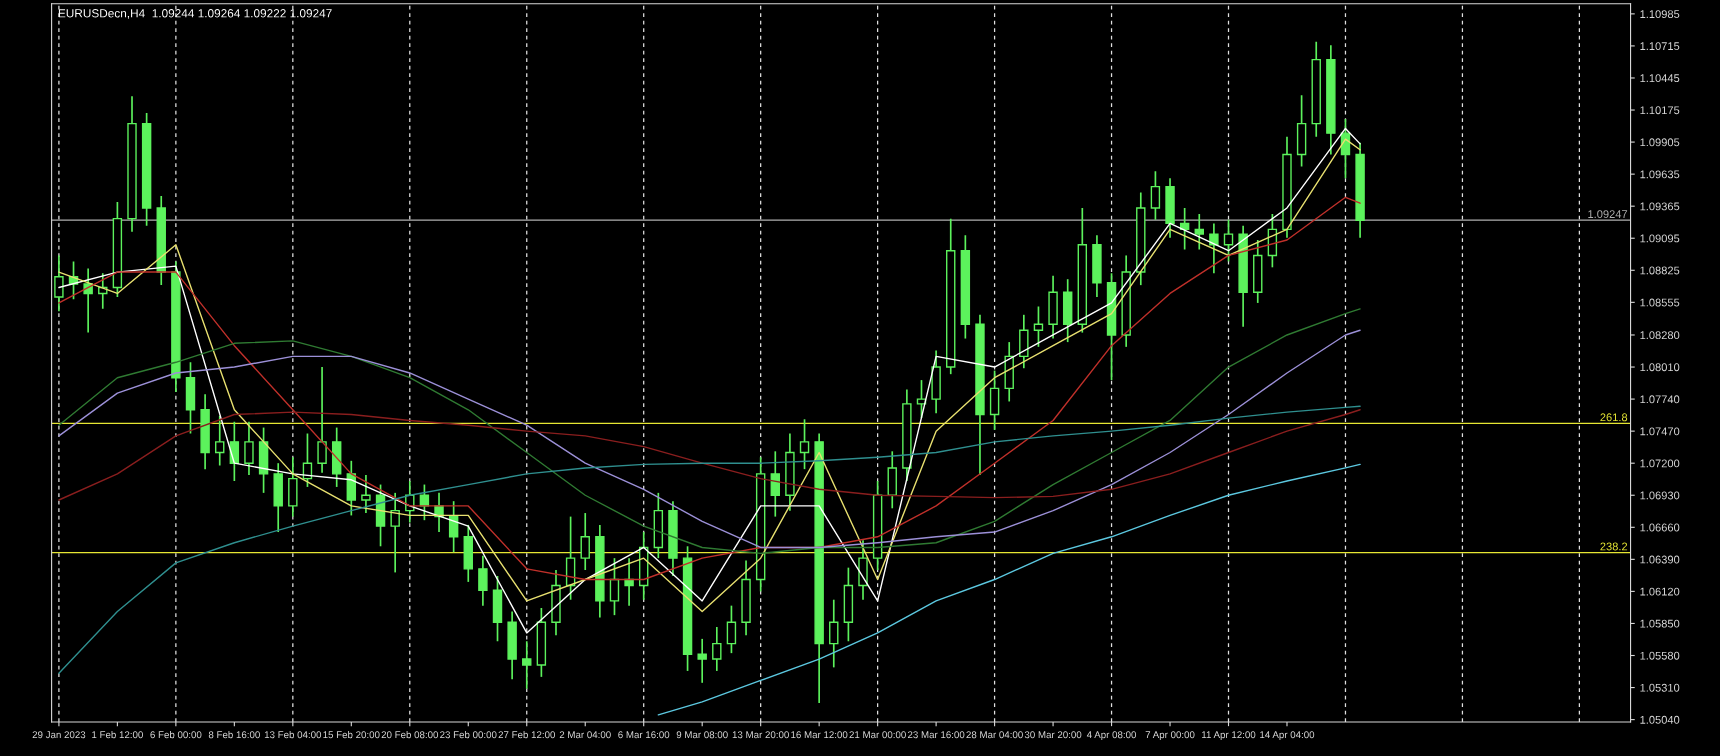  I want to click on ref-line-label: 1.09247, so click(1608, 214).